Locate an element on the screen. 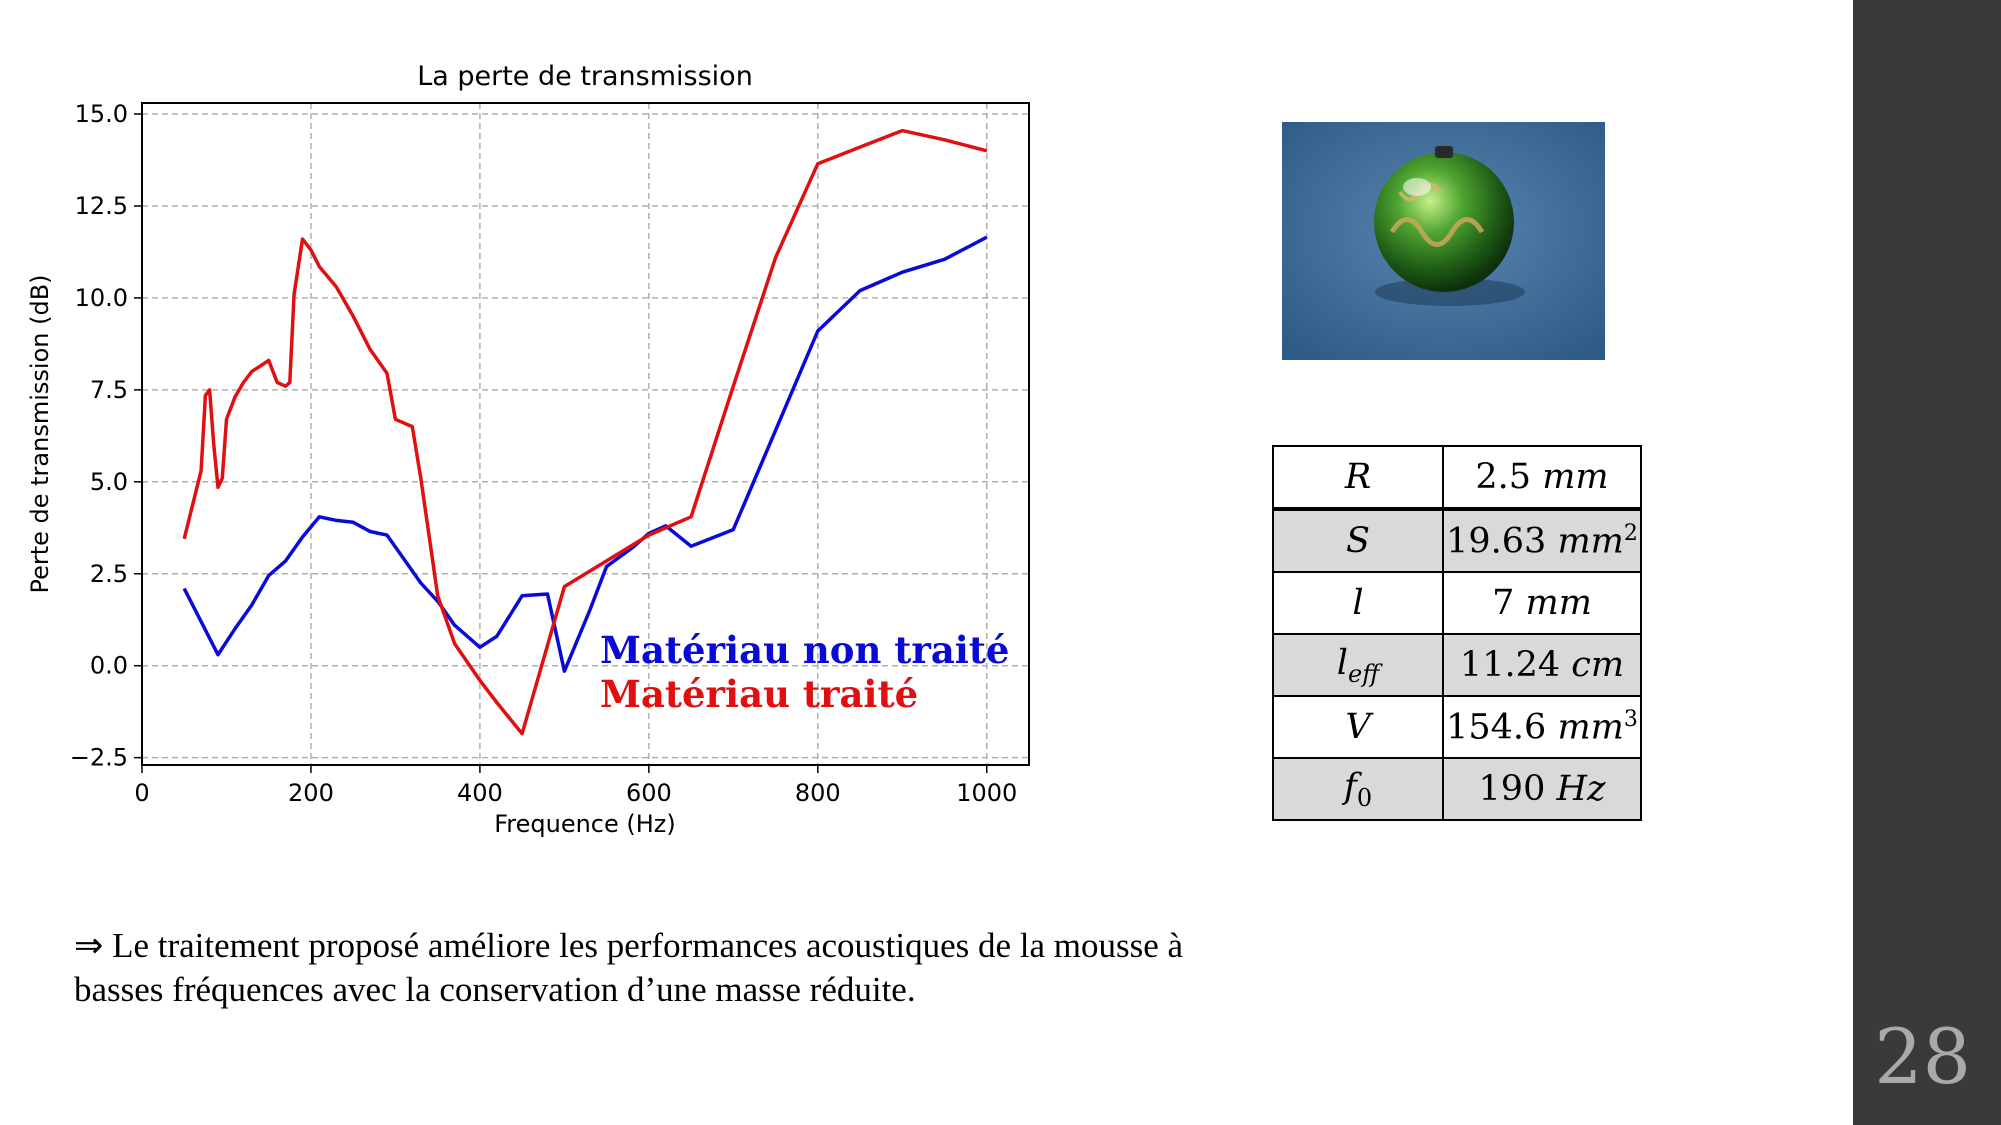 The width and height of the screenshot is (2001, 1125). table-row: f0 190 Hz is located at coordinates (1457, 789).